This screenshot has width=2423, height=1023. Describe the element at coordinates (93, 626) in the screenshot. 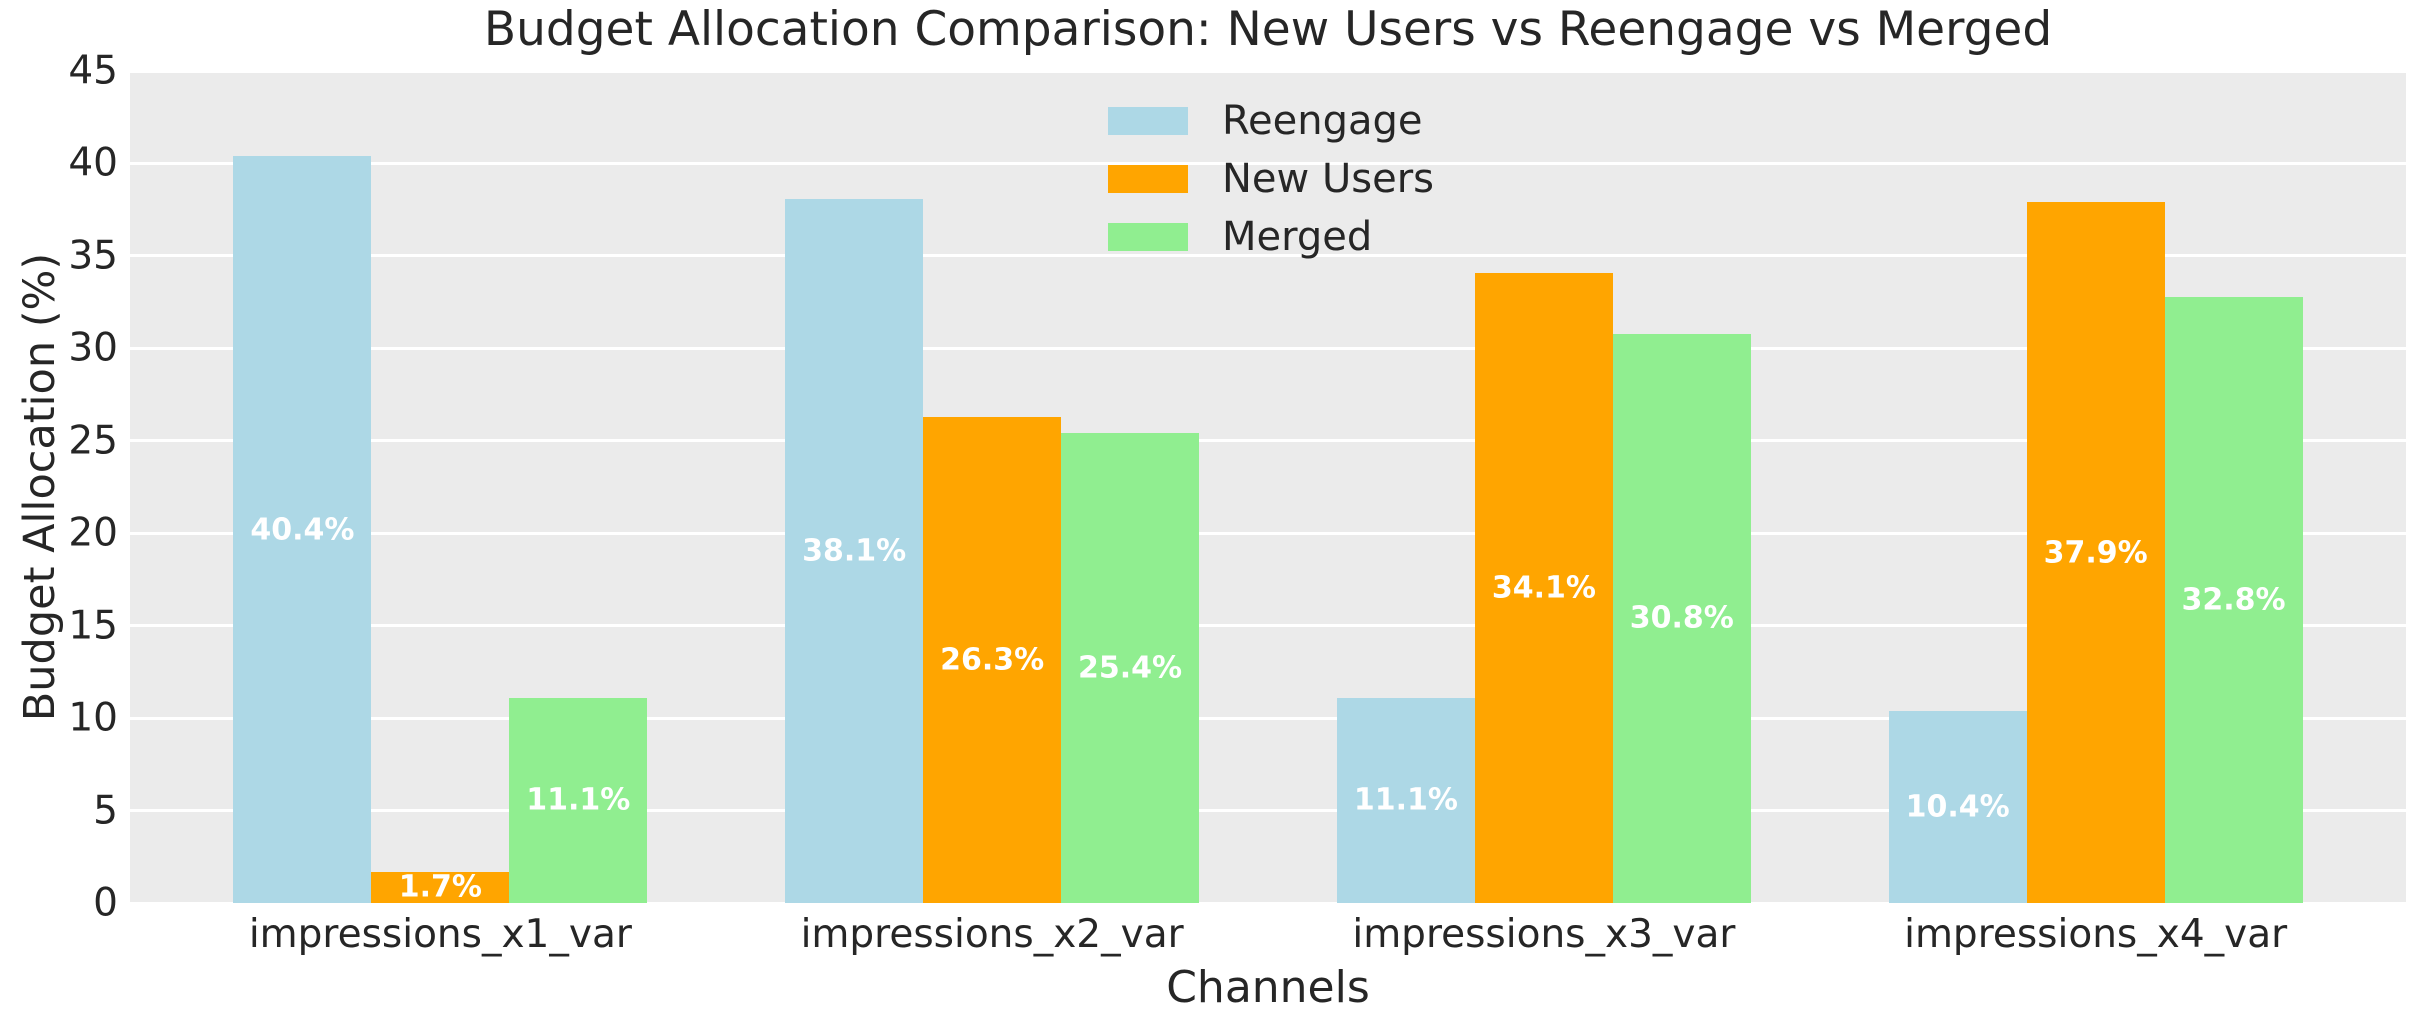

I see `y-tick-label: 15` at that location.